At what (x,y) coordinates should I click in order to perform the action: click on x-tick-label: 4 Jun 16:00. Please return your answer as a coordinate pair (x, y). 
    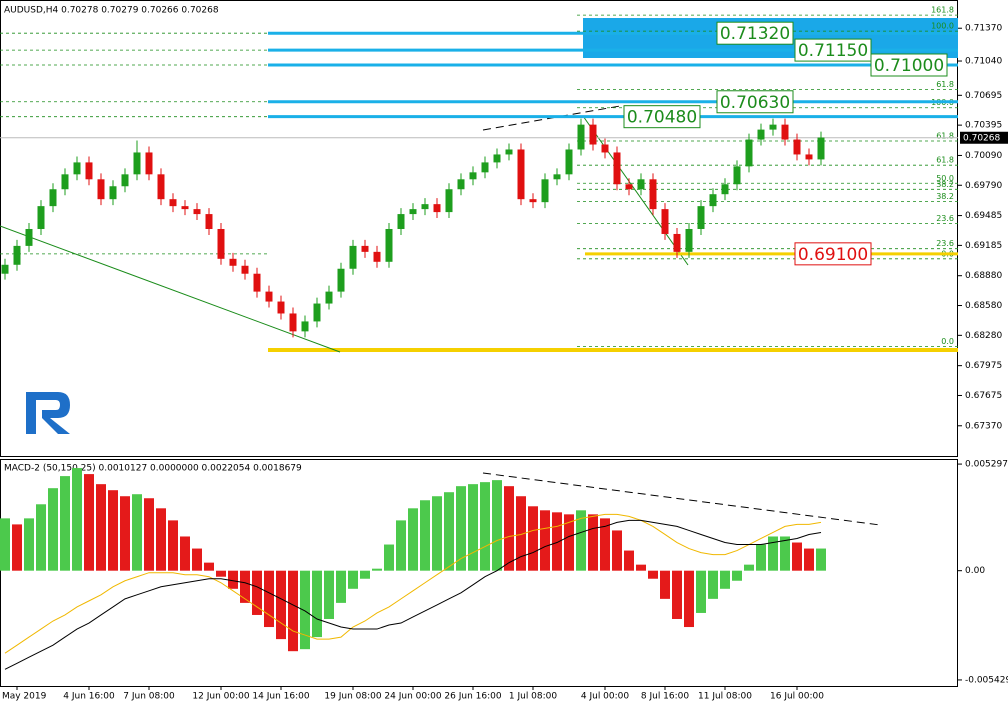
    Looking at the image, I should click on (89, 697).